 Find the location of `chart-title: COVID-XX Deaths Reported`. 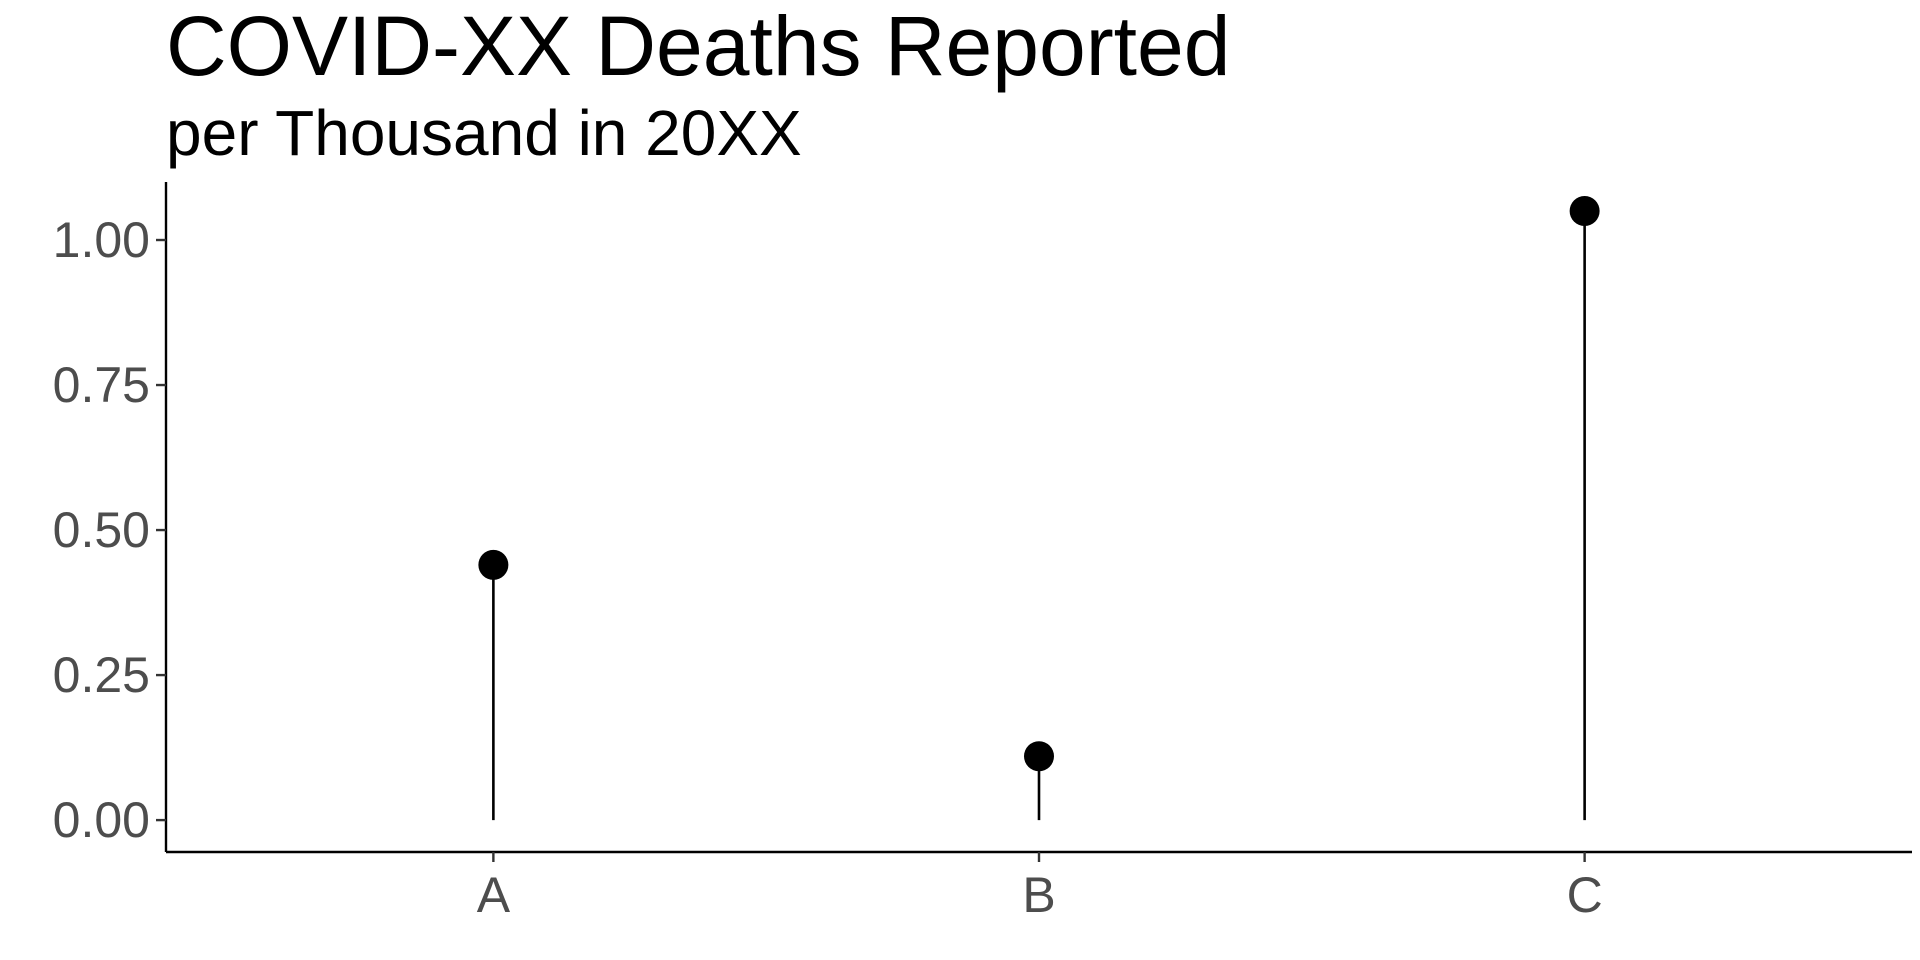

chart-title: COVID-XX Deaths Reported is located at coordinates (698, 46).